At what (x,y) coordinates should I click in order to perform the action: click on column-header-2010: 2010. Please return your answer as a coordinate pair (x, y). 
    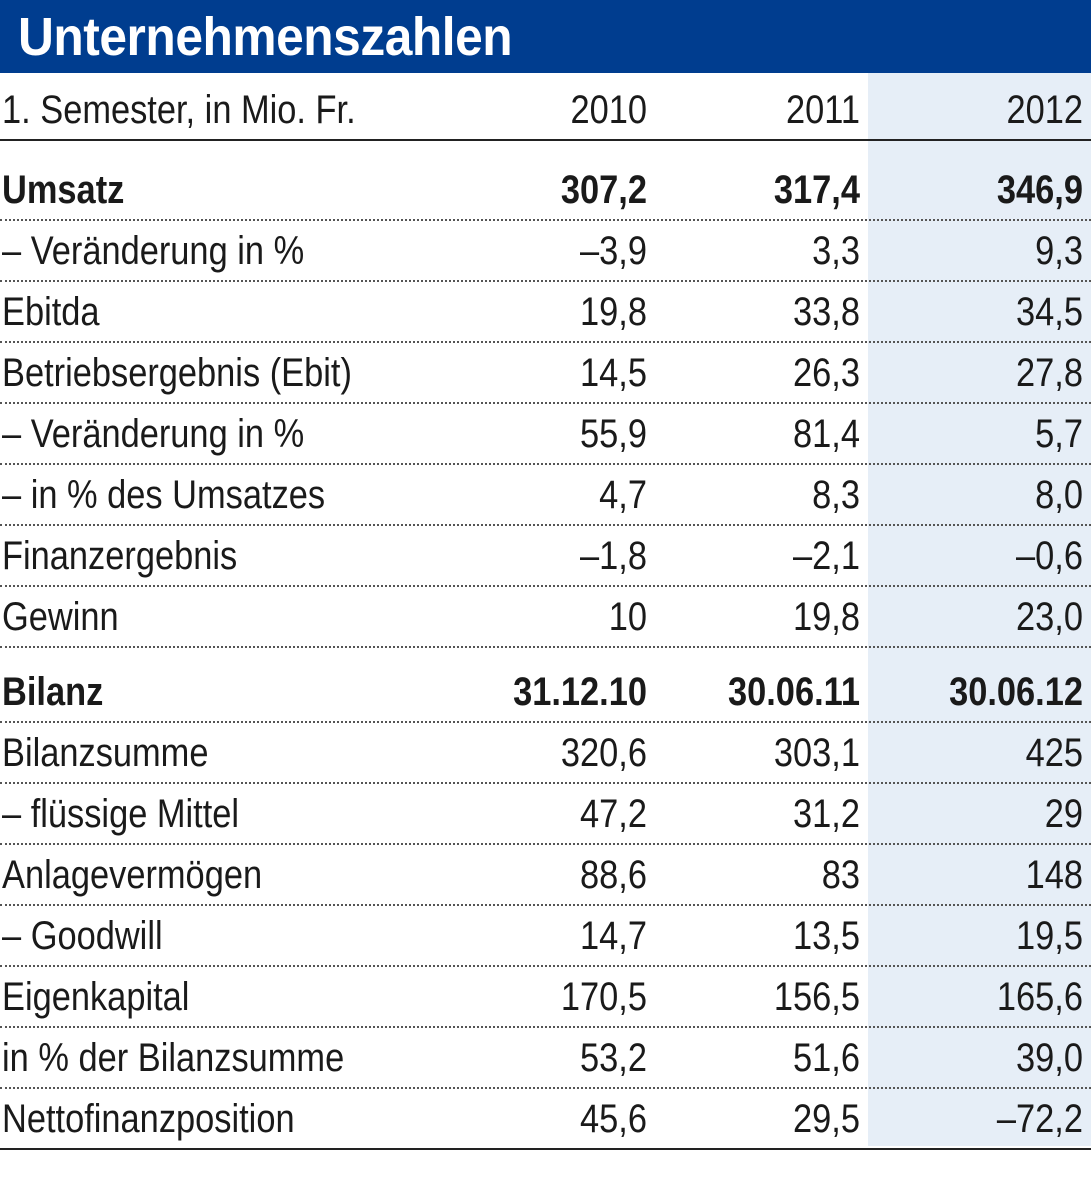
    Looking at the image, I should click on (608, 110).